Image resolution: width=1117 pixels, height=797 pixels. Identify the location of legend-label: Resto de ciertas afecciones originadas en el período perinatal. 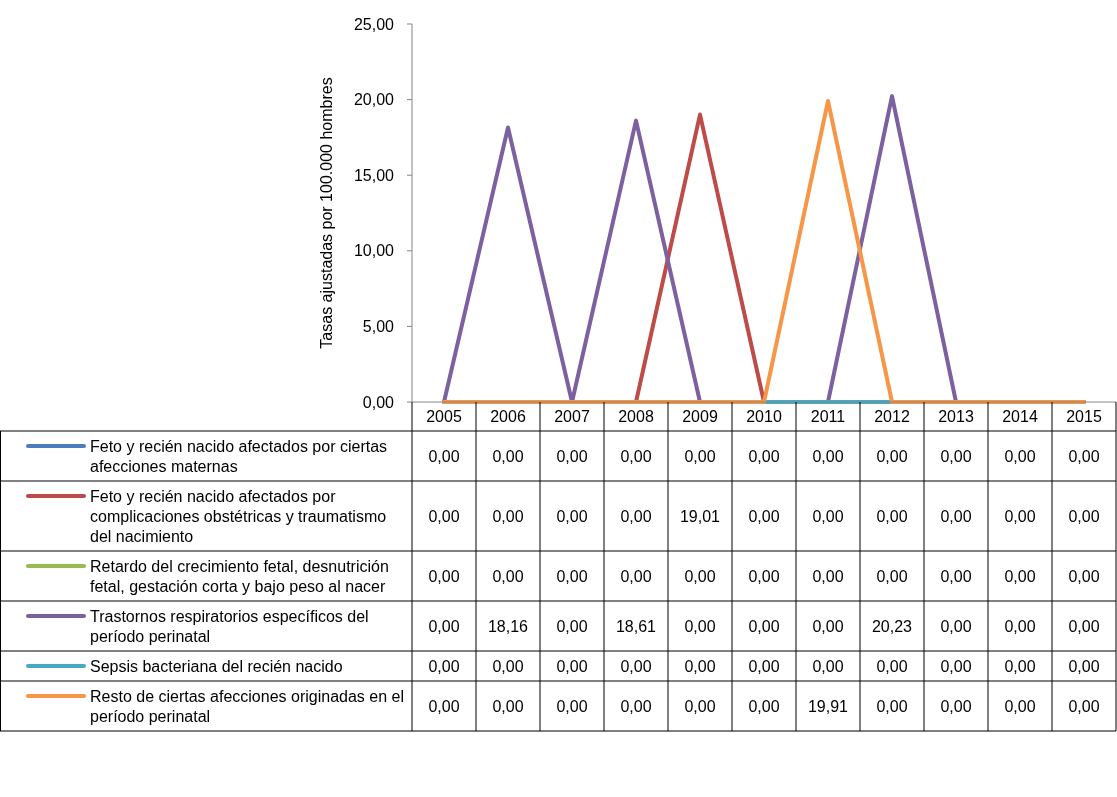
(247, 706).